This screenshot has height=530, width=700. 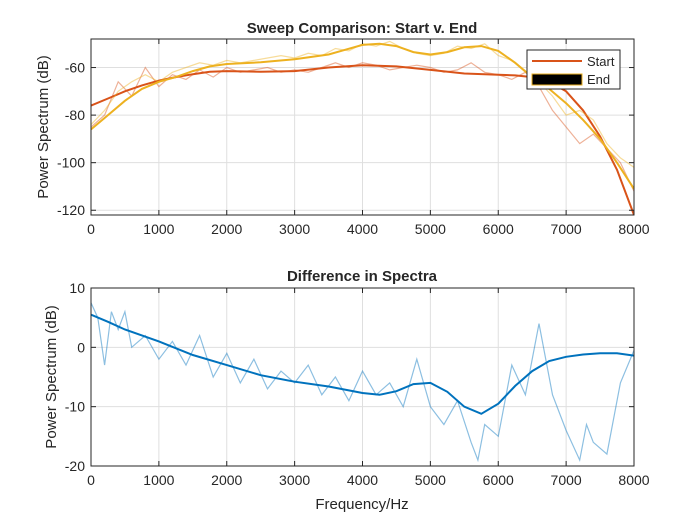 What do you see at coordinates (598, 79) in the screenshot?
I see `legend-label-end: End` at bounding box center [598, 79].